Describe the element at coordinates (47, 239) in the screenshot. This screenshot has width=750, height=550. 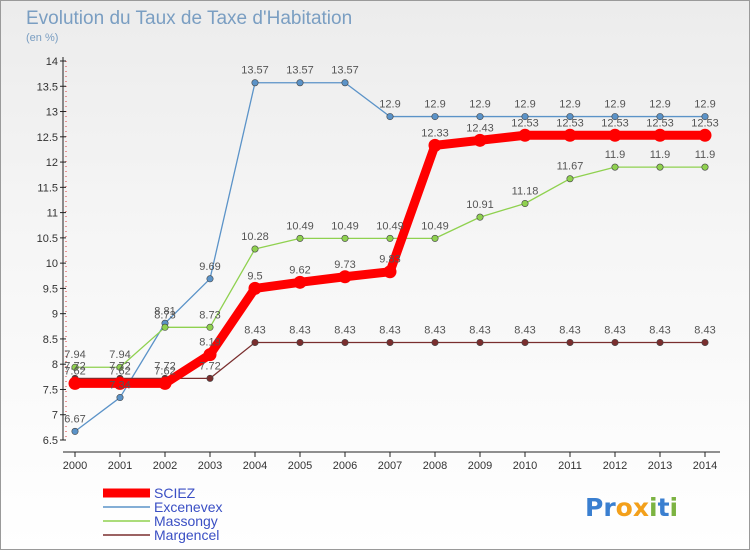
I see `y-tick-label: 10.5` at that location.